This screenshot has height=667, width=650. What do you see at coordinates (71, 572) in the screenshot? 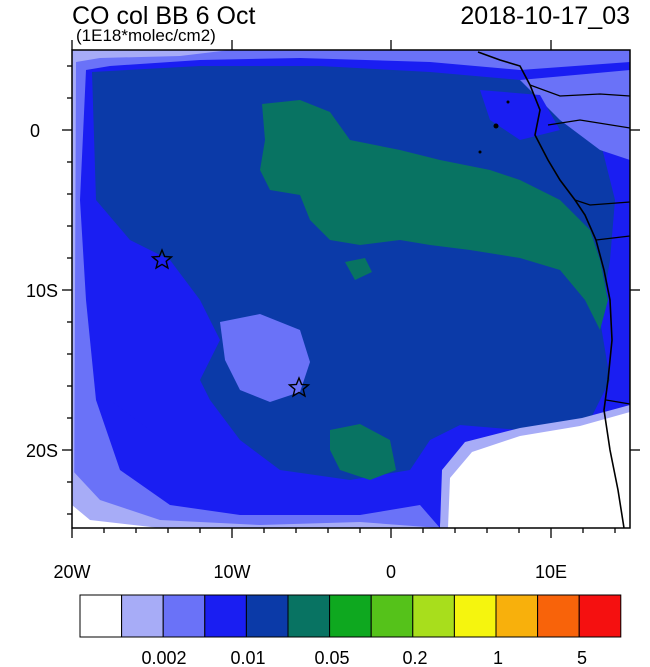
I see `x-tick-label: 20W` at bounding box center [71, 572].